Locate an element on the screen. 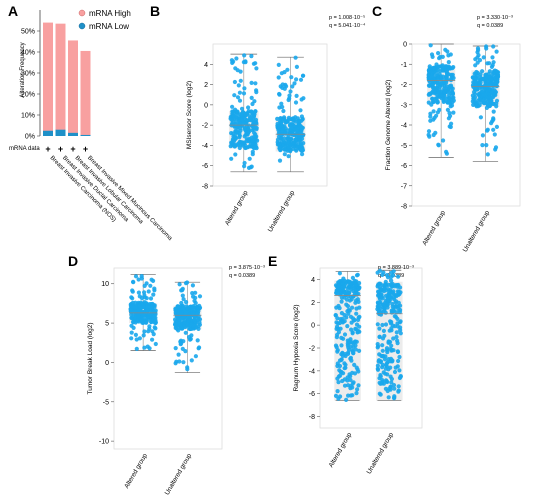  legend-marker-mrna-high is located at coordinates (82, 13).